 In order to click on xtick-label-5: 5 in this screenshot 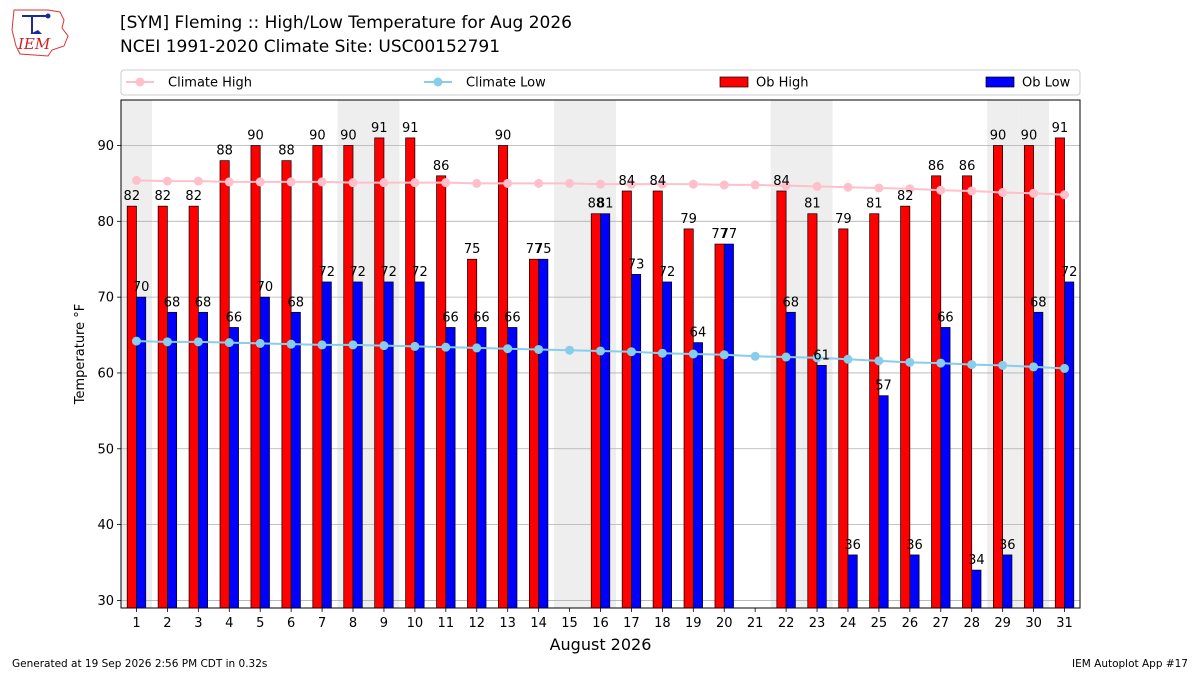, I will do `click(260, 623)`.